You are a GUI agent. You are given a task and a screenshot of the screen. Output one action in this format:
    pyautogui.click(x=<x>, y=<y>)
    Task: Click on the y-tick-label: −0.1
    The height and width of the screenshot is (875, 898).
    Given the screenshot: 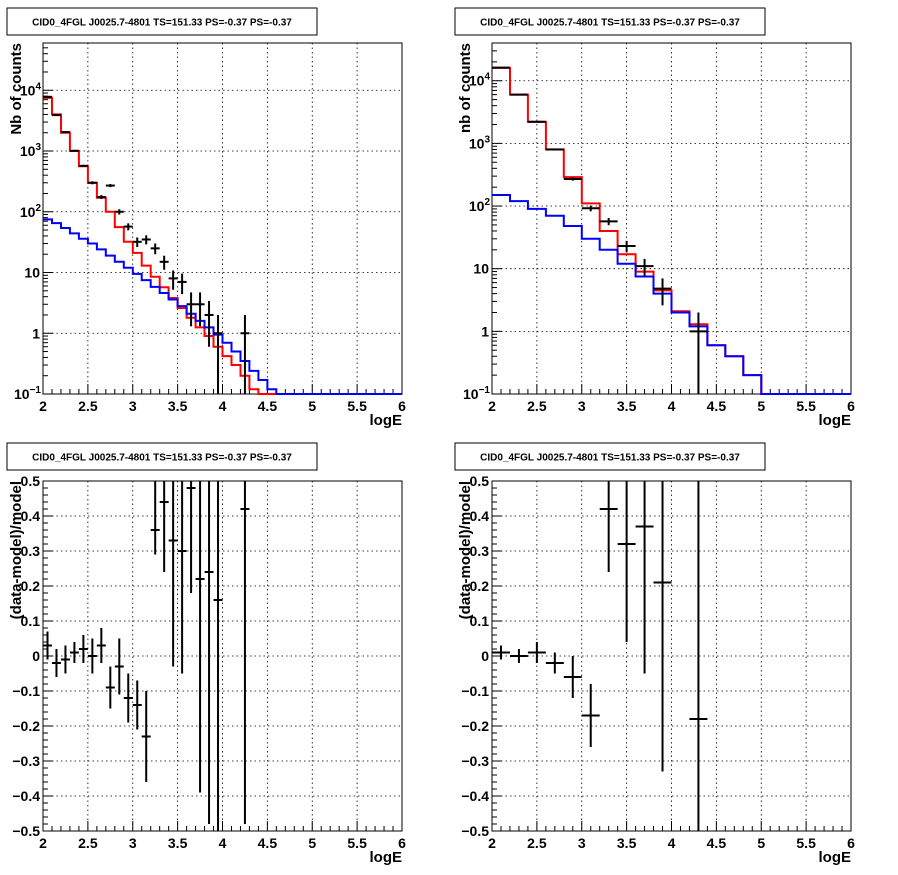 What is the action you would take?
    pyautogui.click(x=26, y=691)
    